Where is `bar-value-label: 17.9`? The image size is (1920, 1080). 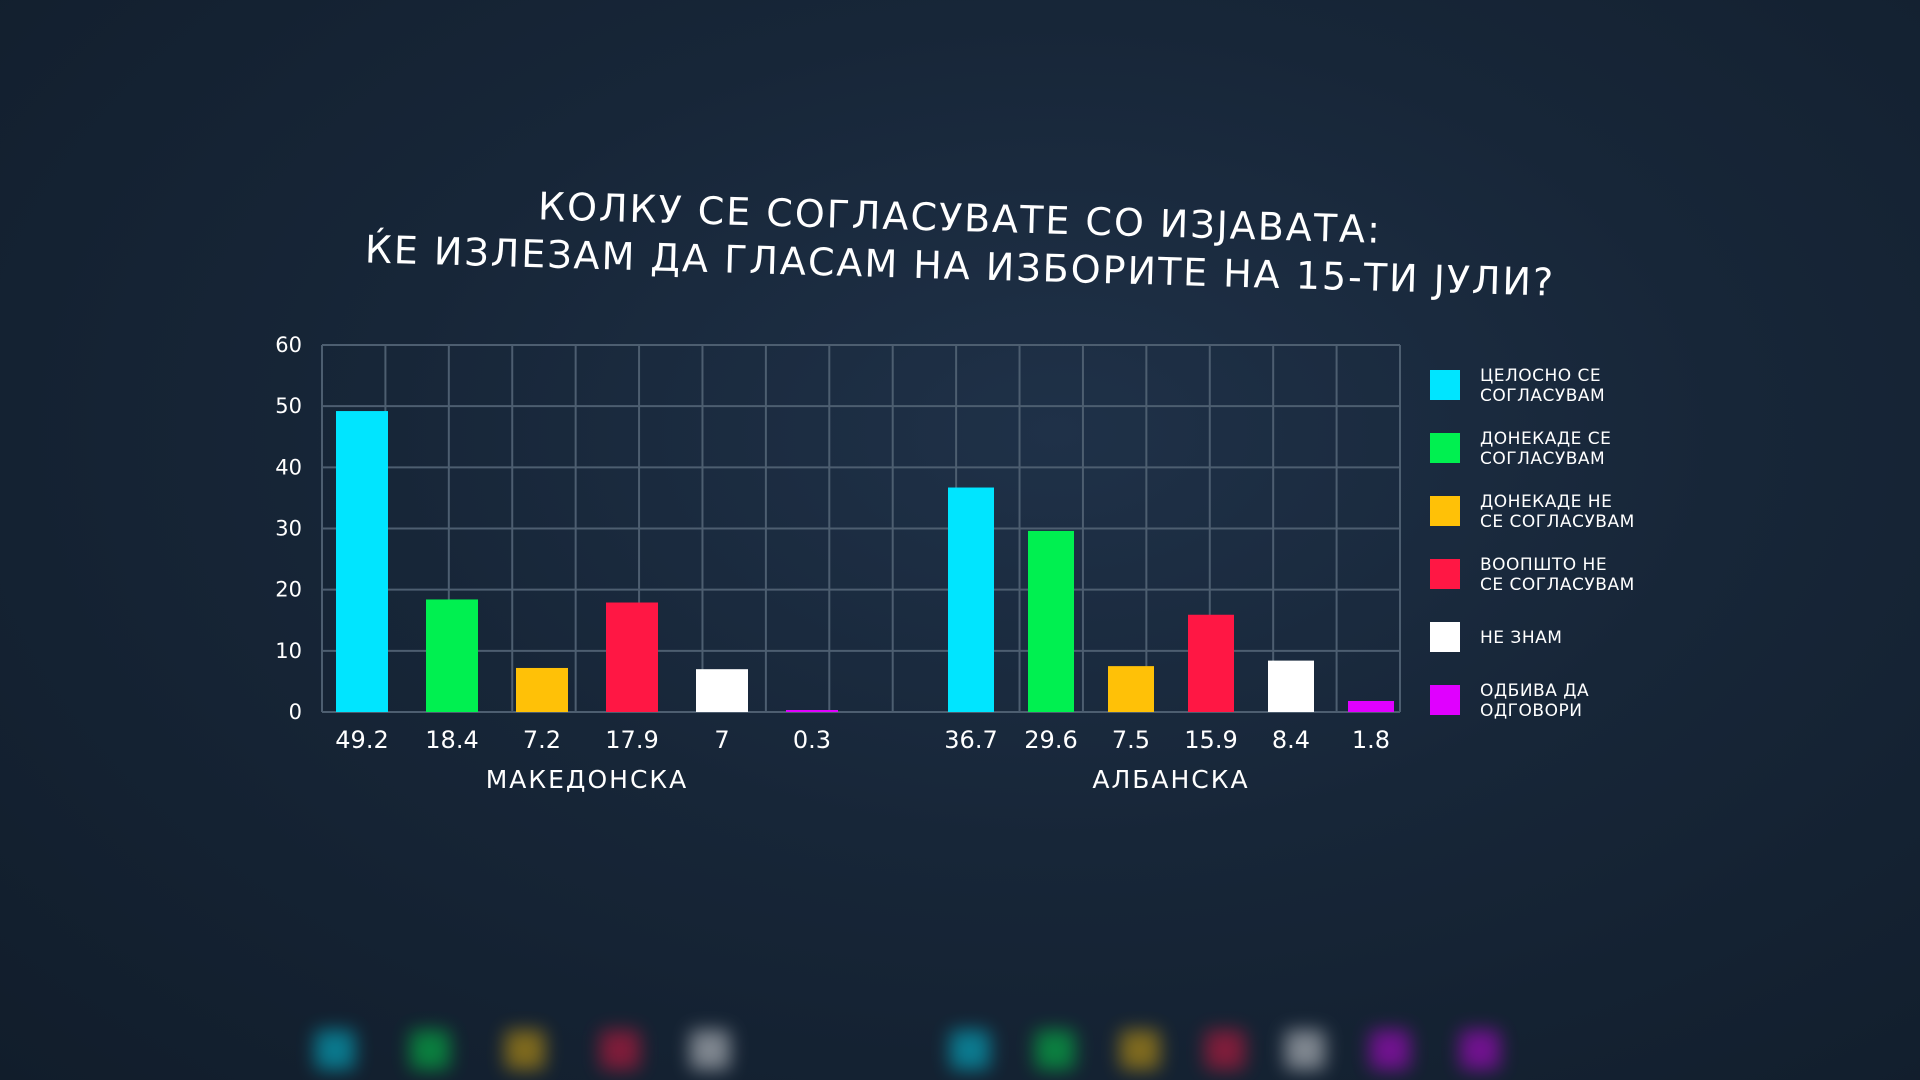 bar-value-label: 17.9 is located at coordinates (631, 740).